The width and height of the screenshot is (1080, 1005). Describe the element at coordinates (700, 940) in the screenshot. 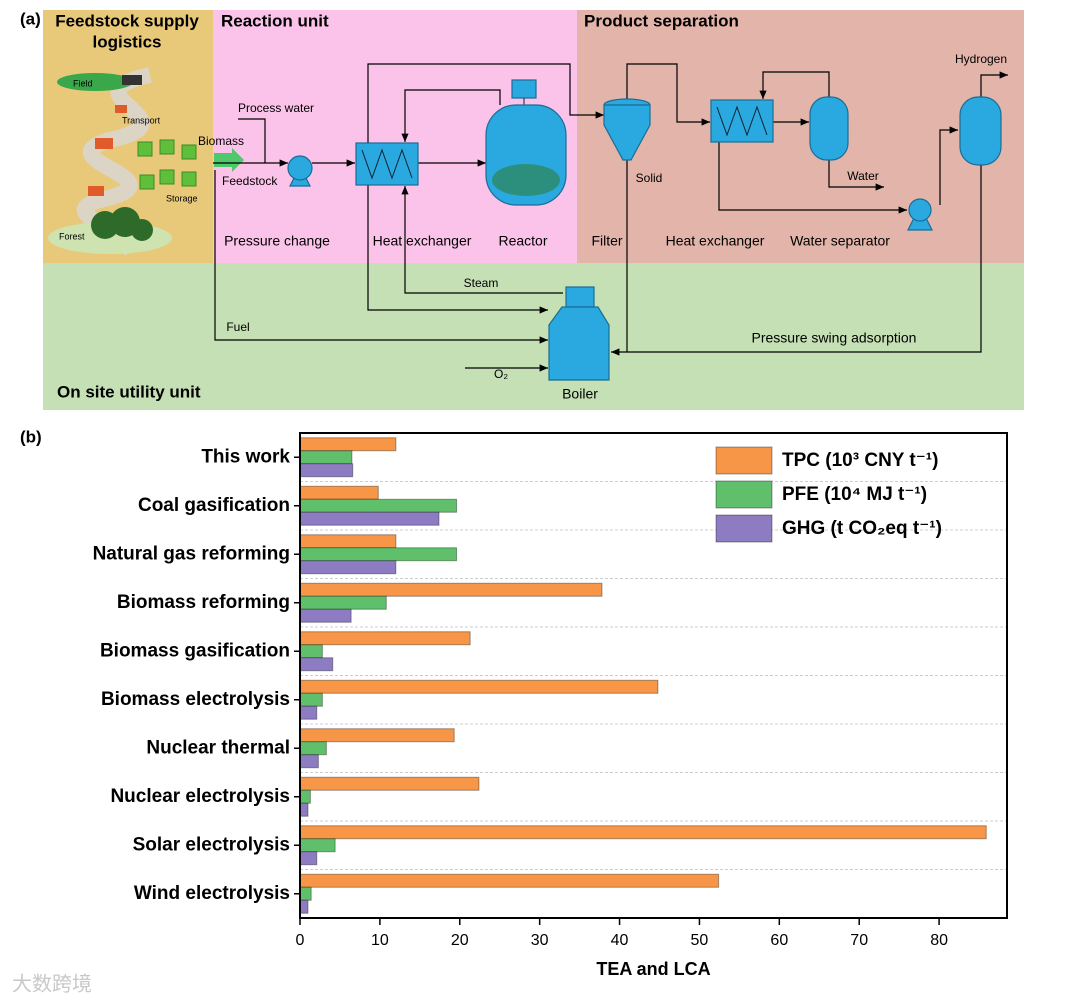

I see `x-tick-label: 50` at that location.